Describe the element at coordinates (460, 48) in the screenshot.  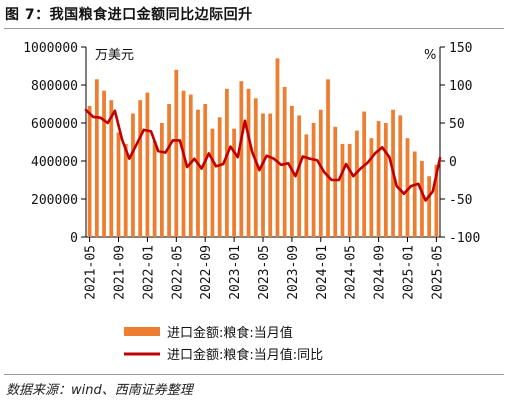
I see `right-tick-label: 150` at that location.